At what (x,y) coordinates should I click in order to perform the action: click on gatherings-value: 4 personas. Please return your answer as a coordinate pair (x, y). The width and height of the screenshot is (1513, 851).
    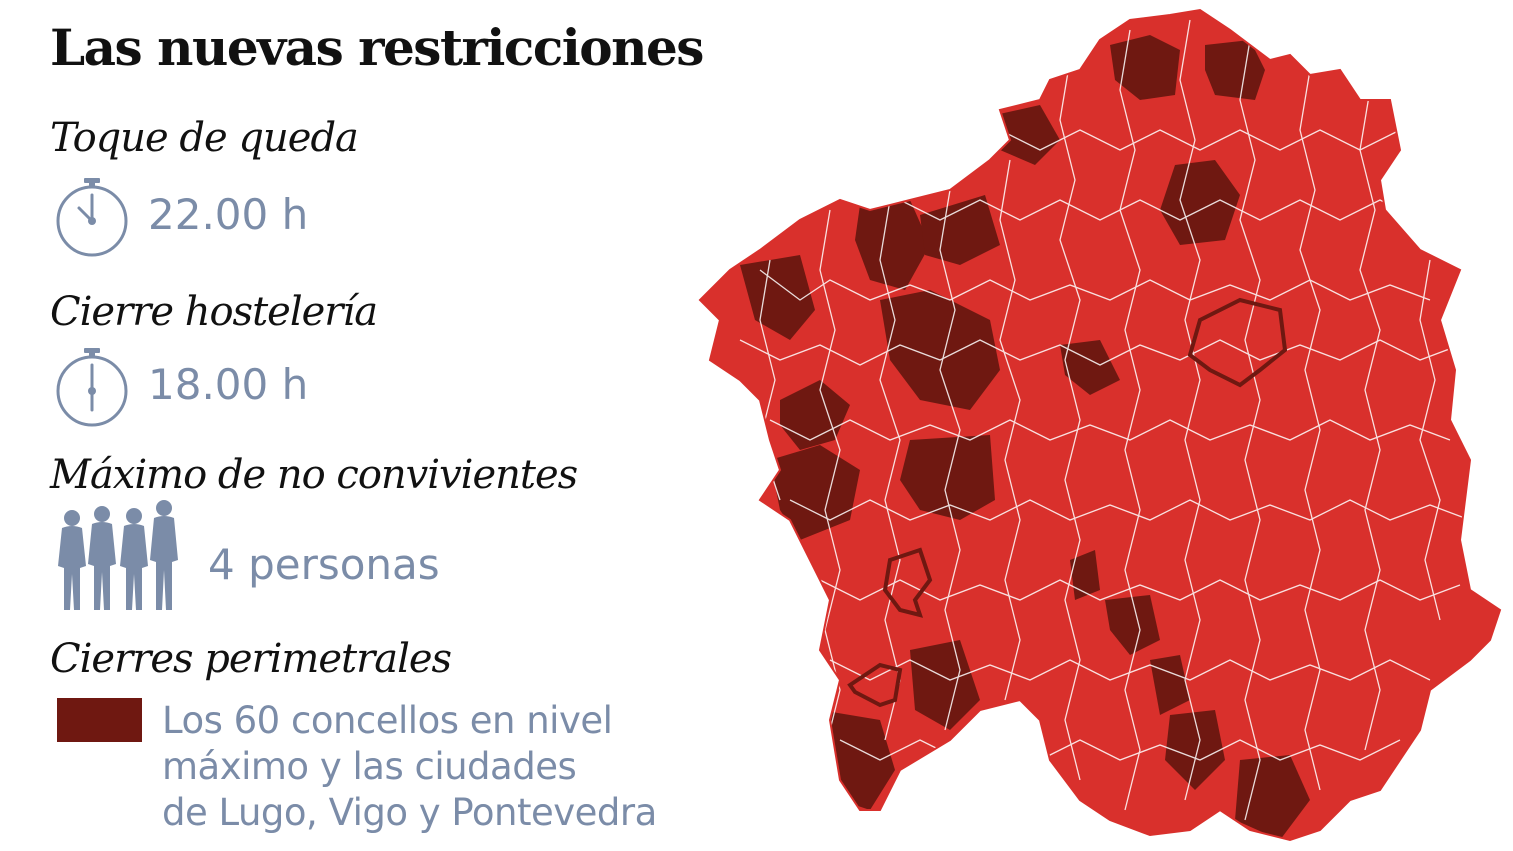
    Looking at the image, I should click on (324, 564).